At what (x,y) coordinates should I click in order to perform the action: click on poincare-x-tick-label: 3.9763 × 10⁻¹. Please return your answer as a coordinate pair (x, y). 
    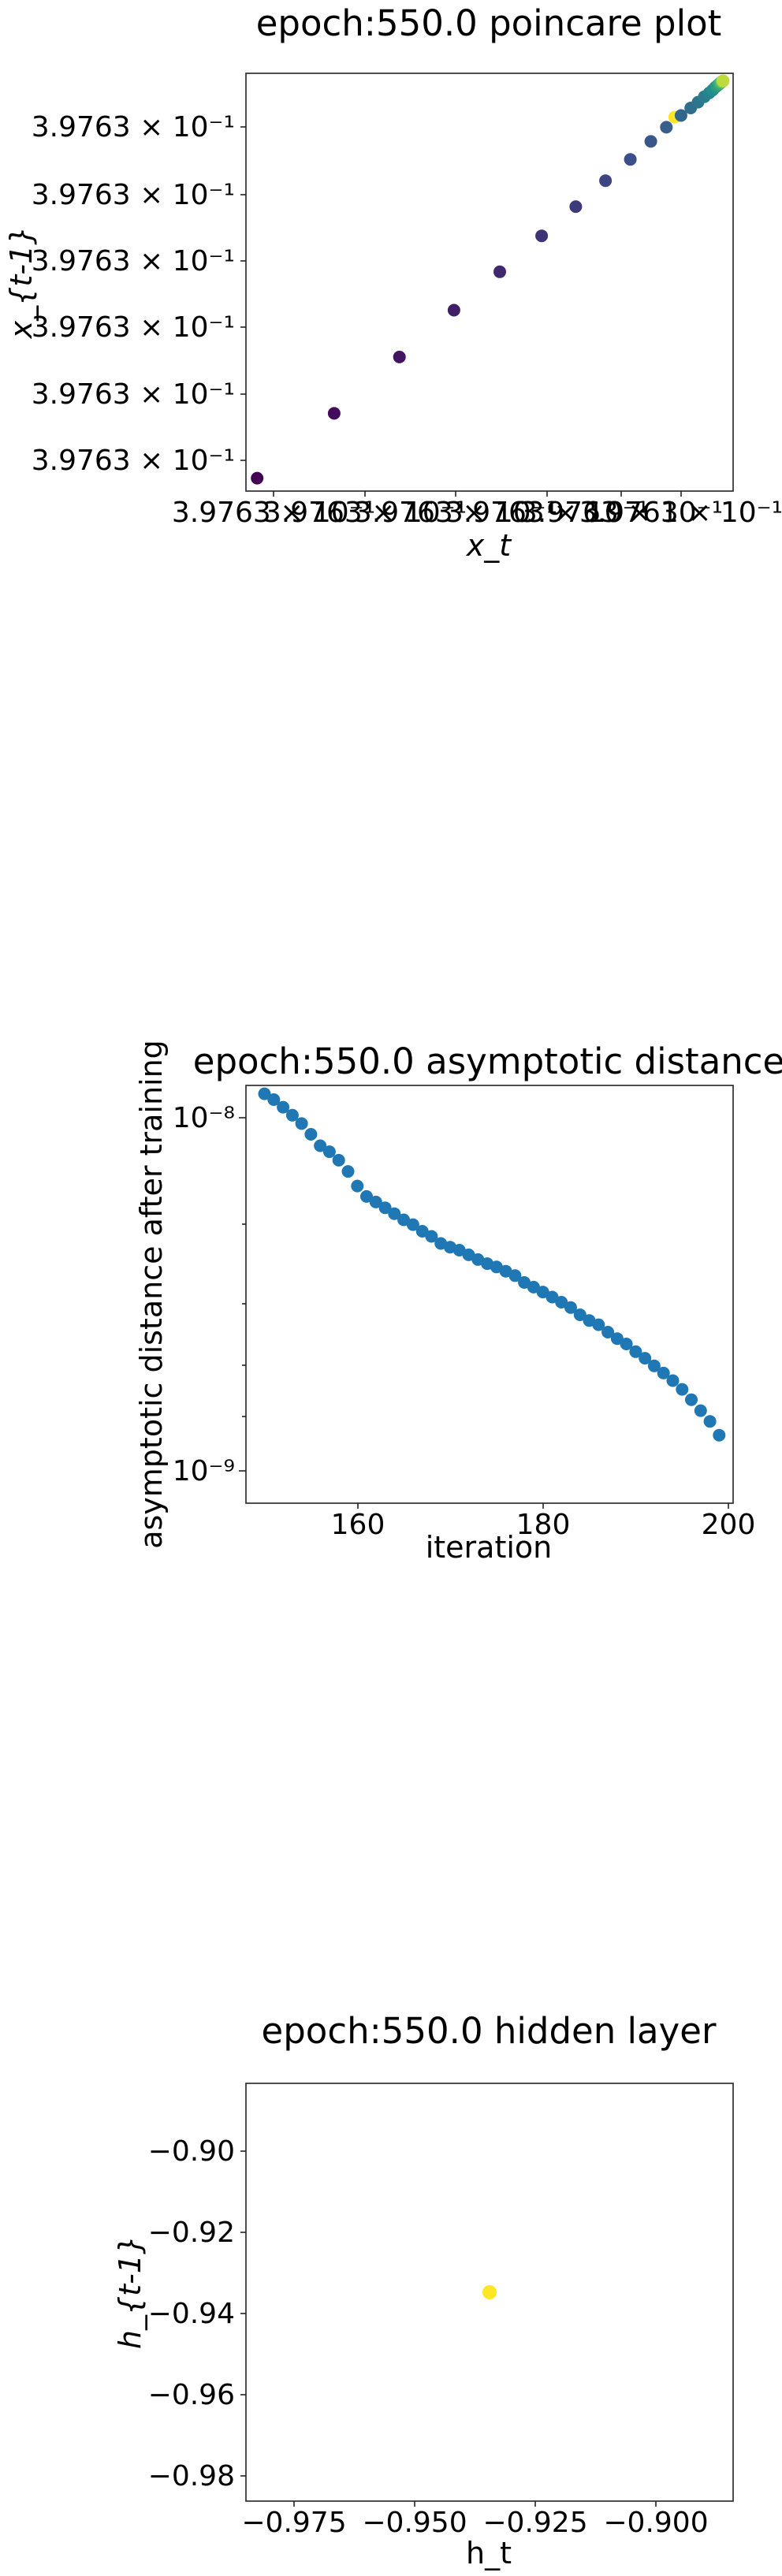
    Looking at the image, I should click on (680, 513).